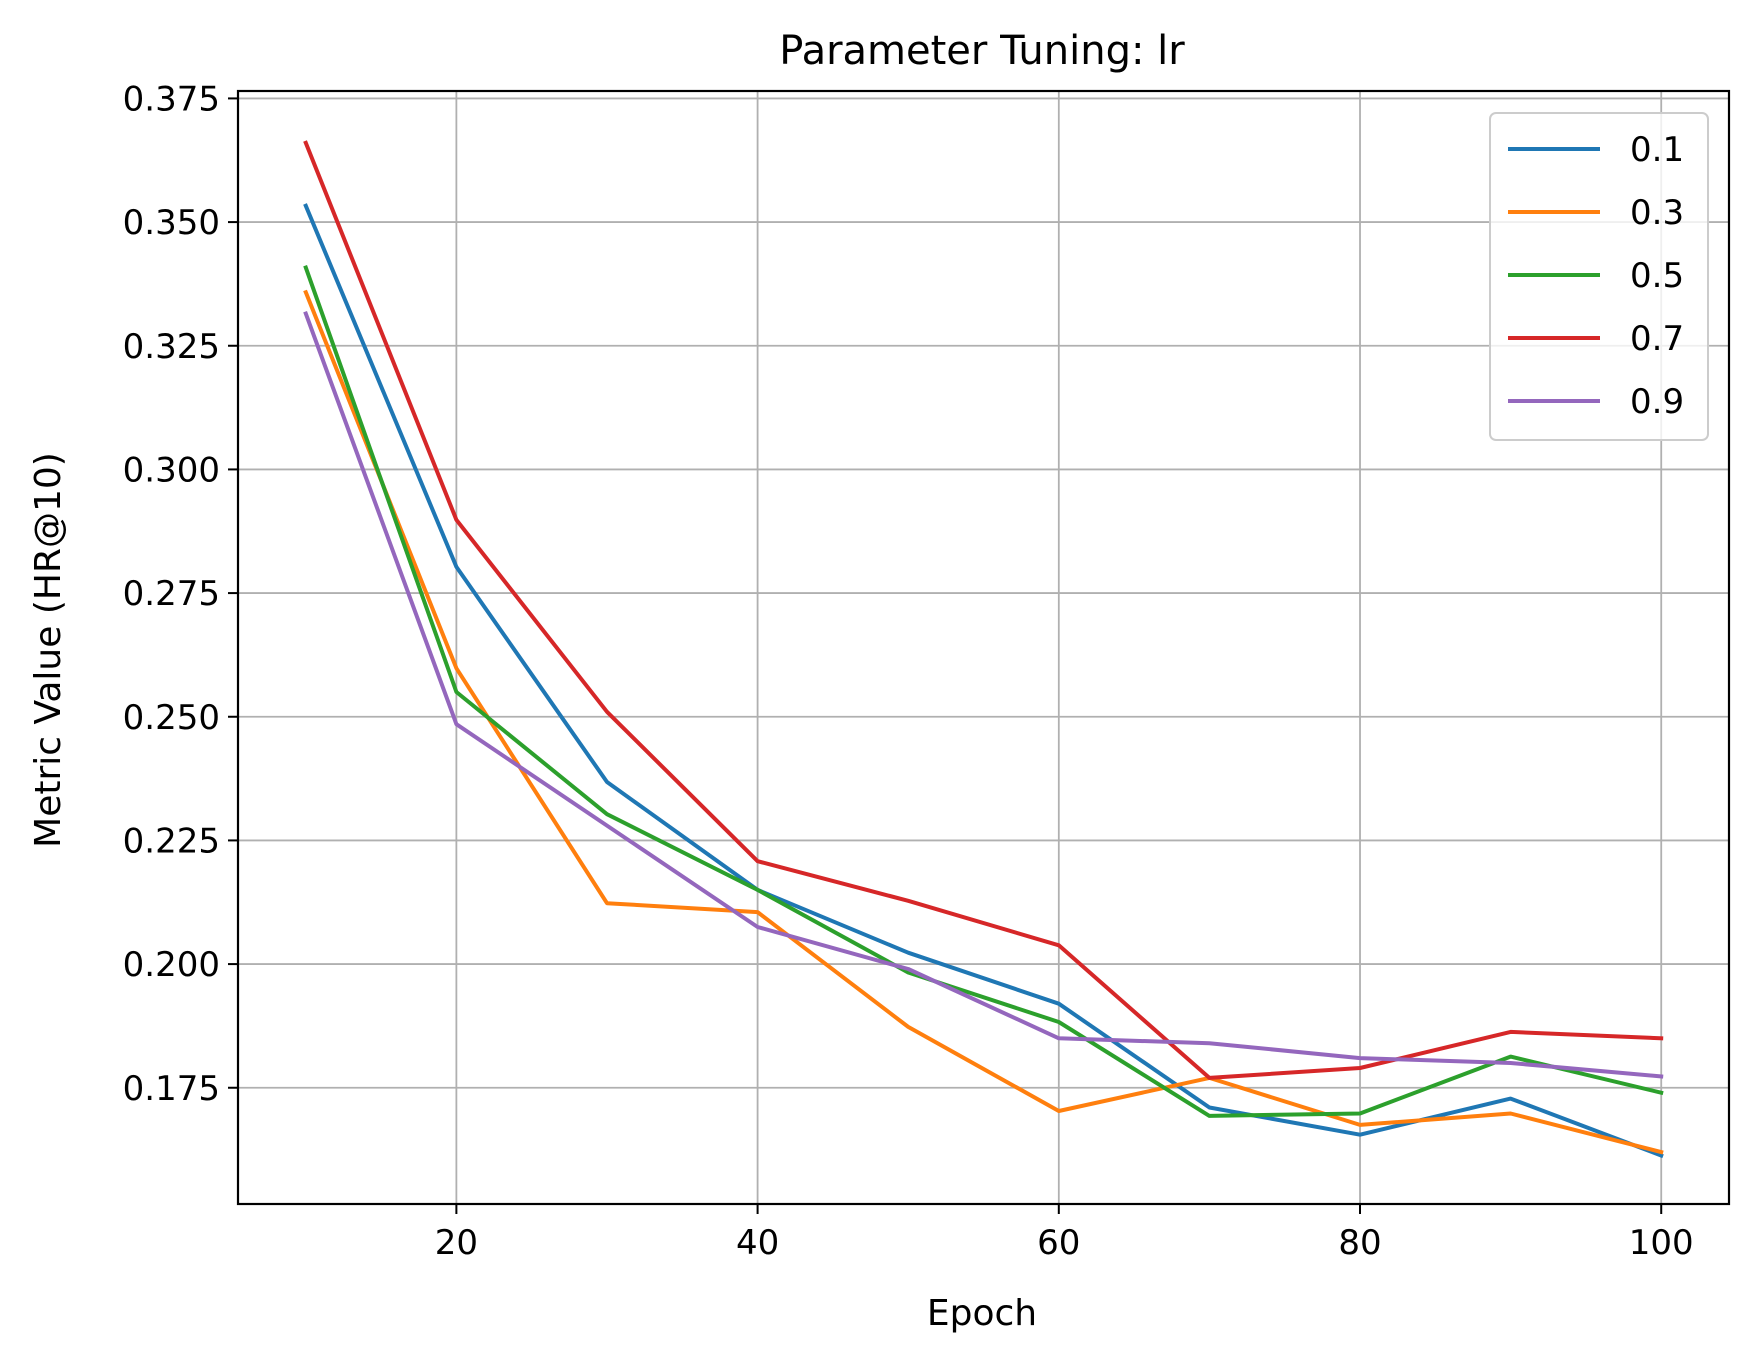 The width and height of the screenshot is (1755, 1361). What do you see at coordinates (1657, 276) in the screenshot?
I see `legend-label: 0.5` at bounding box center [1657, 276].